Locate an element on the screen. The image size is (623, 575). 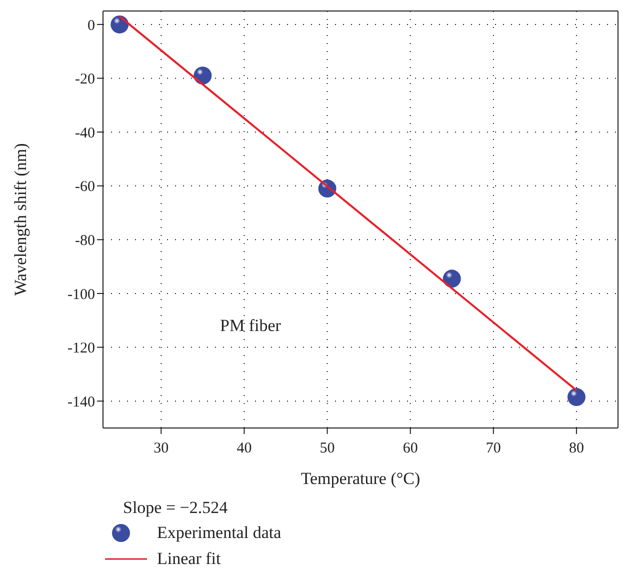
y-tick-label: -60 is located at coordinates (85, 187).